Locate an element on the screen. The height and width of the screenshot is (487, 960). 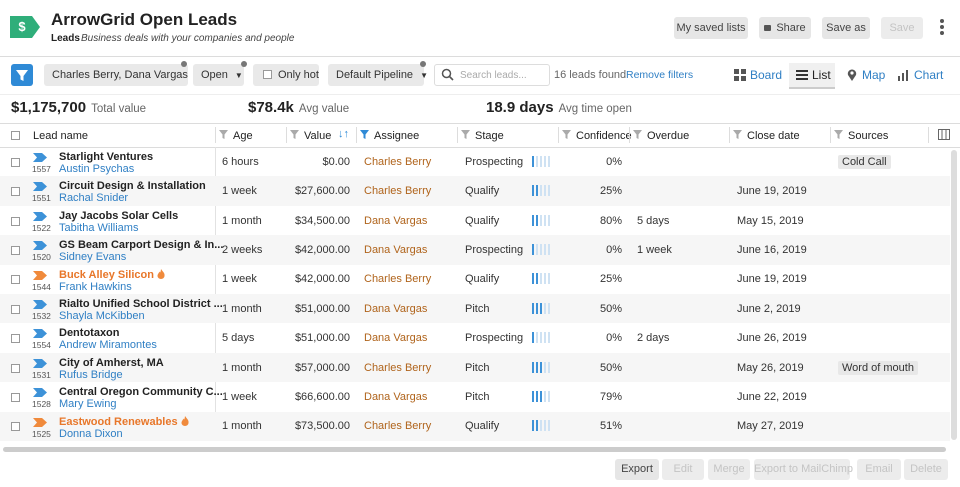
header-button: Share is located at coordinates (785, 28).